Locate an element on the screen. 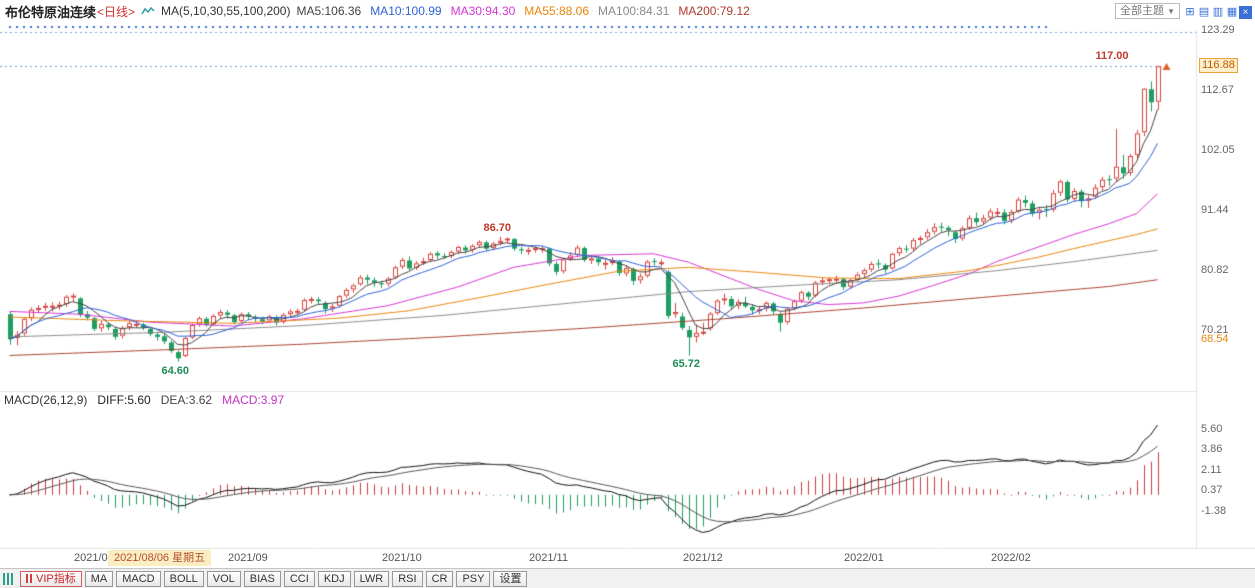 The width and height of the screenshot is (1255, 588). ma100-value: MA100:84.31 is located at coordinates (634, 11).